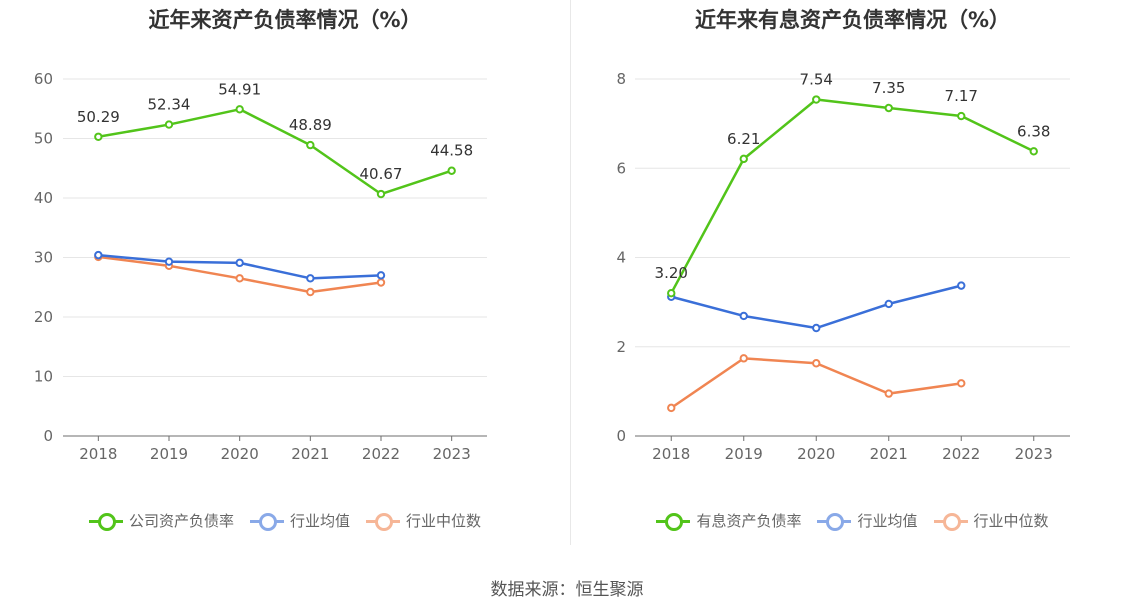 This screenshot has width=1134, height=612. I want to click on legend-item-有息资产负债率: 有息资产负债率, so click(728, 520).